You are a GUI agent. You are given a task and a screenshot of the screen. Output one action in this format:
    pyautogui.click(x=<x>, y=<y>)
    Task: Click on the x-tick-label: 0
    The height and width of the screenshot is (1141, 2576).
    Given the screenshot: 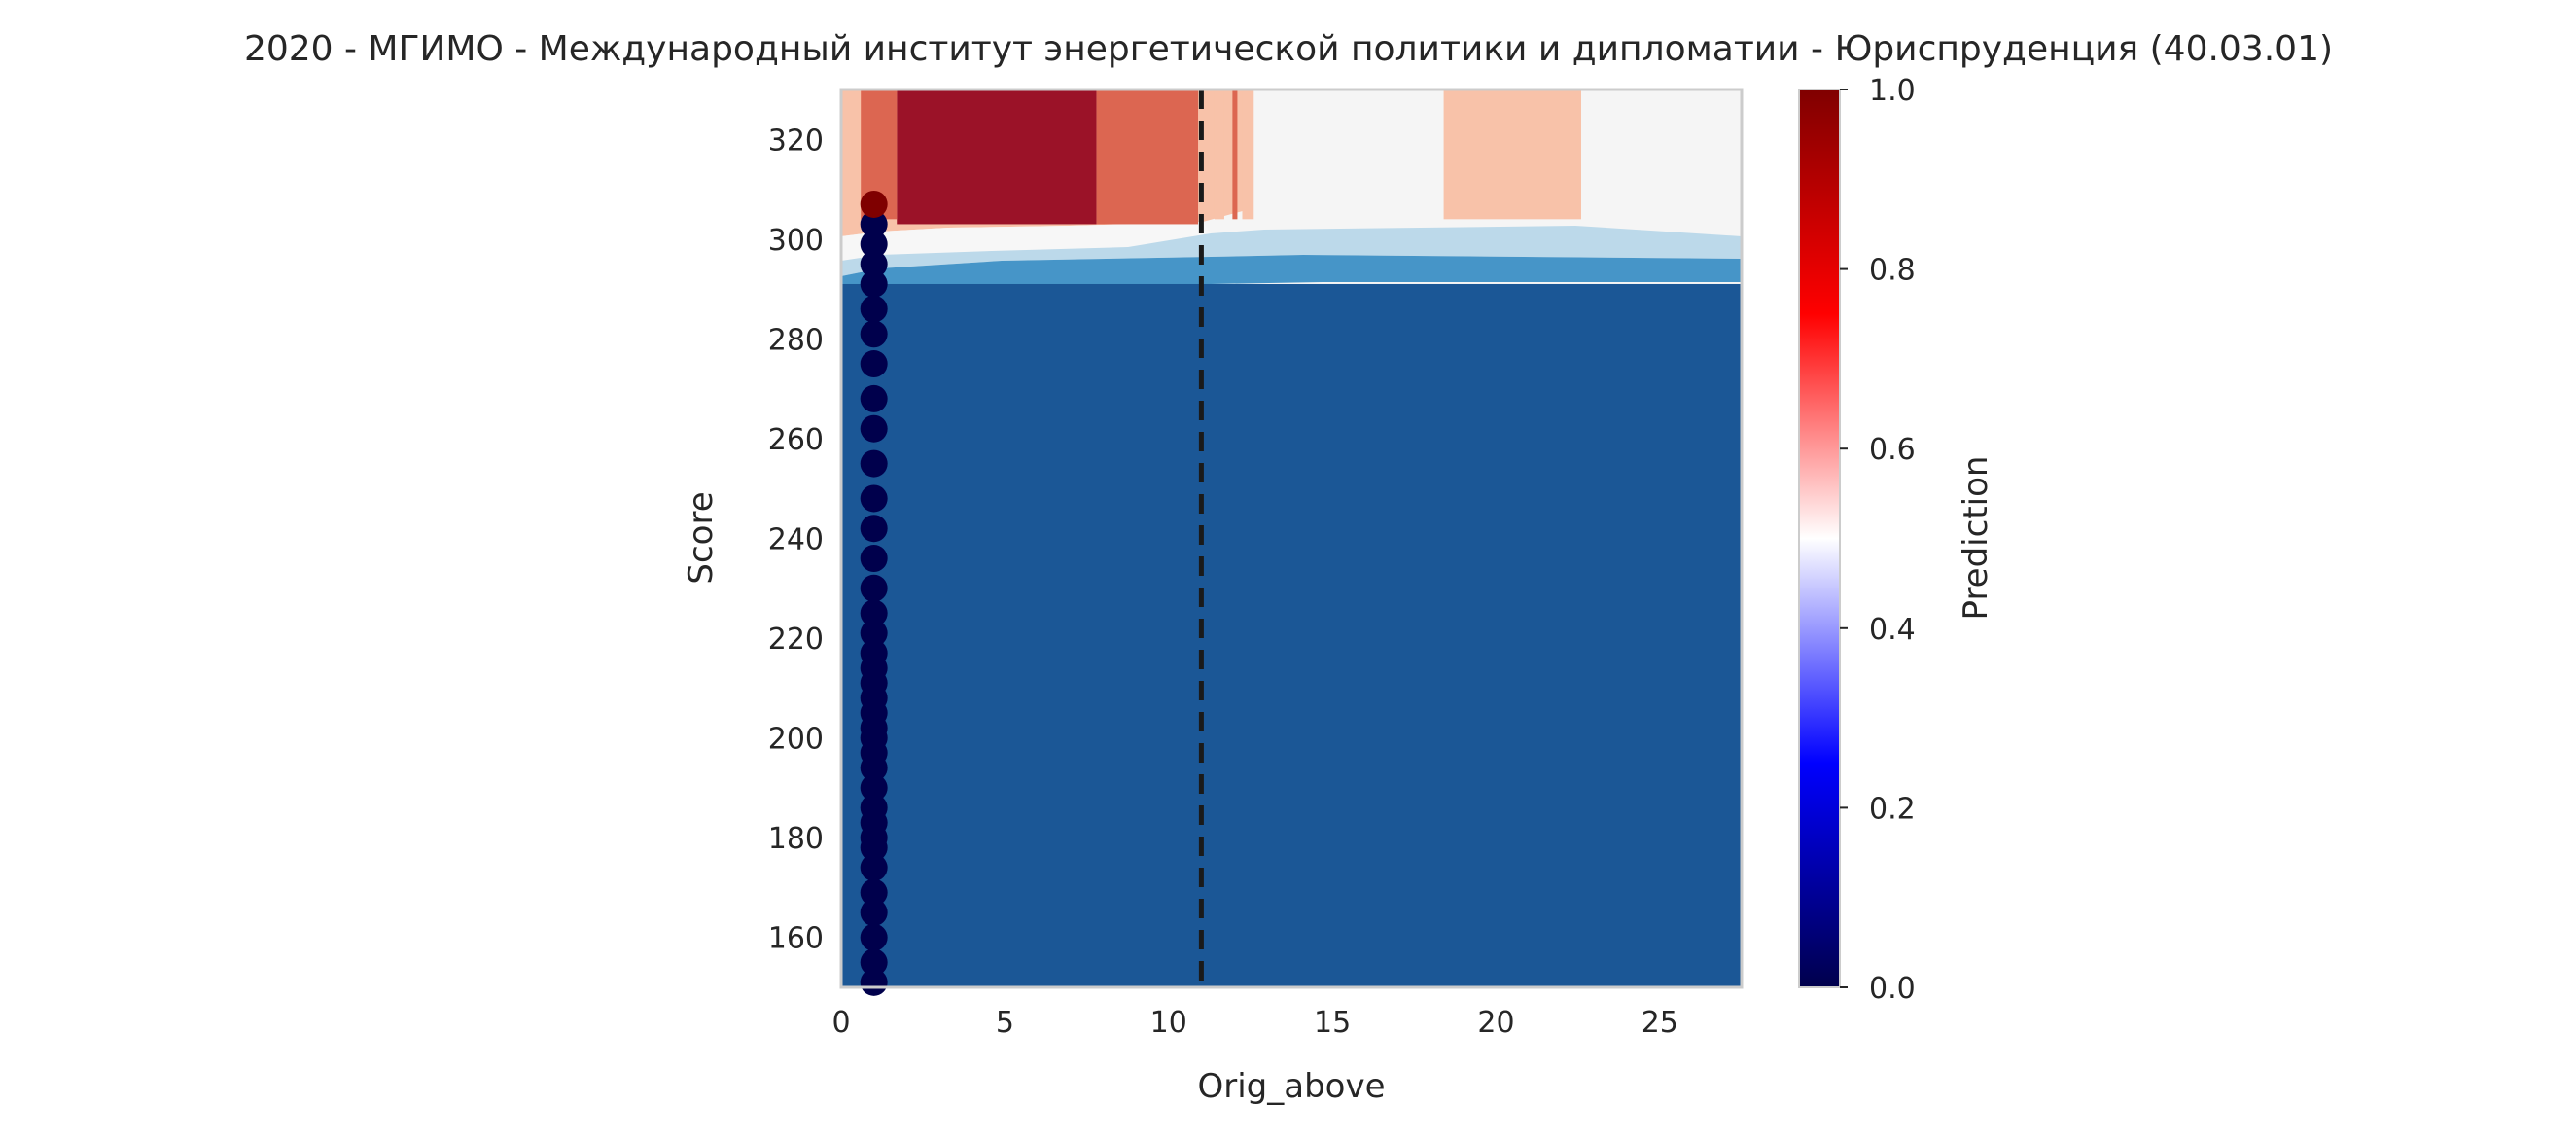 What is the action you would take?
    pyautogui.click(x=841, y=1023)
    